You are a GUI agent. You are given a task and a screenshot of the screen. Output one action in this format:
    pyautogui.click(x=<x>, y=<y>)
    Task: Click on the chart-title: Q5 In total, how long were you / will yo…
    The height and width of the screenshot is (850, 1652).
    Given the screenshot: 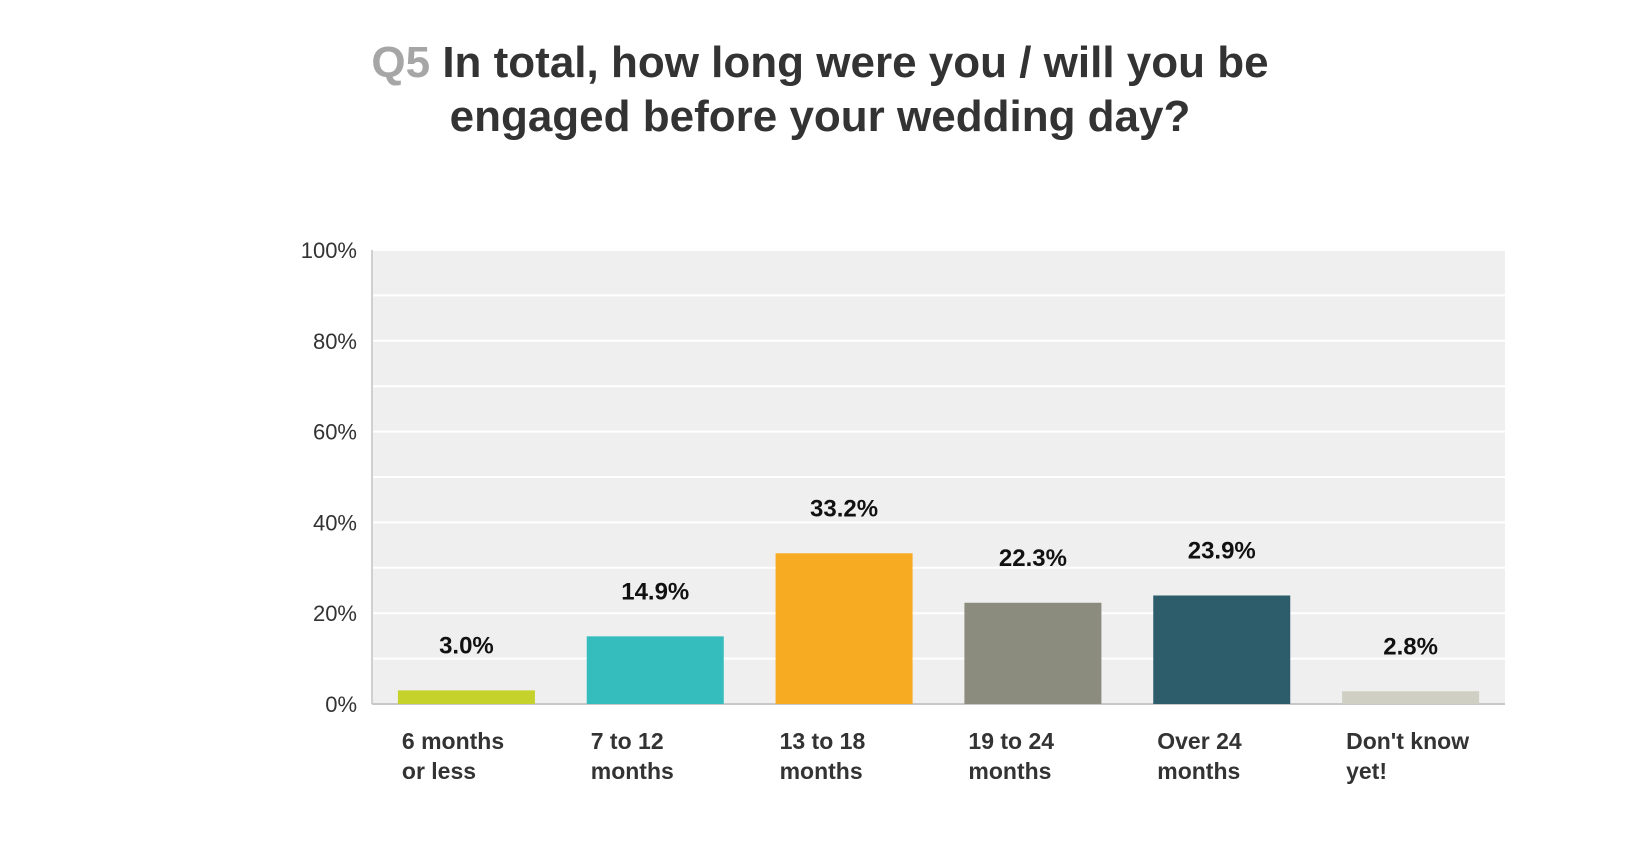 What is the action you would take?
    pyautogui.click(x=820, y=90)
    